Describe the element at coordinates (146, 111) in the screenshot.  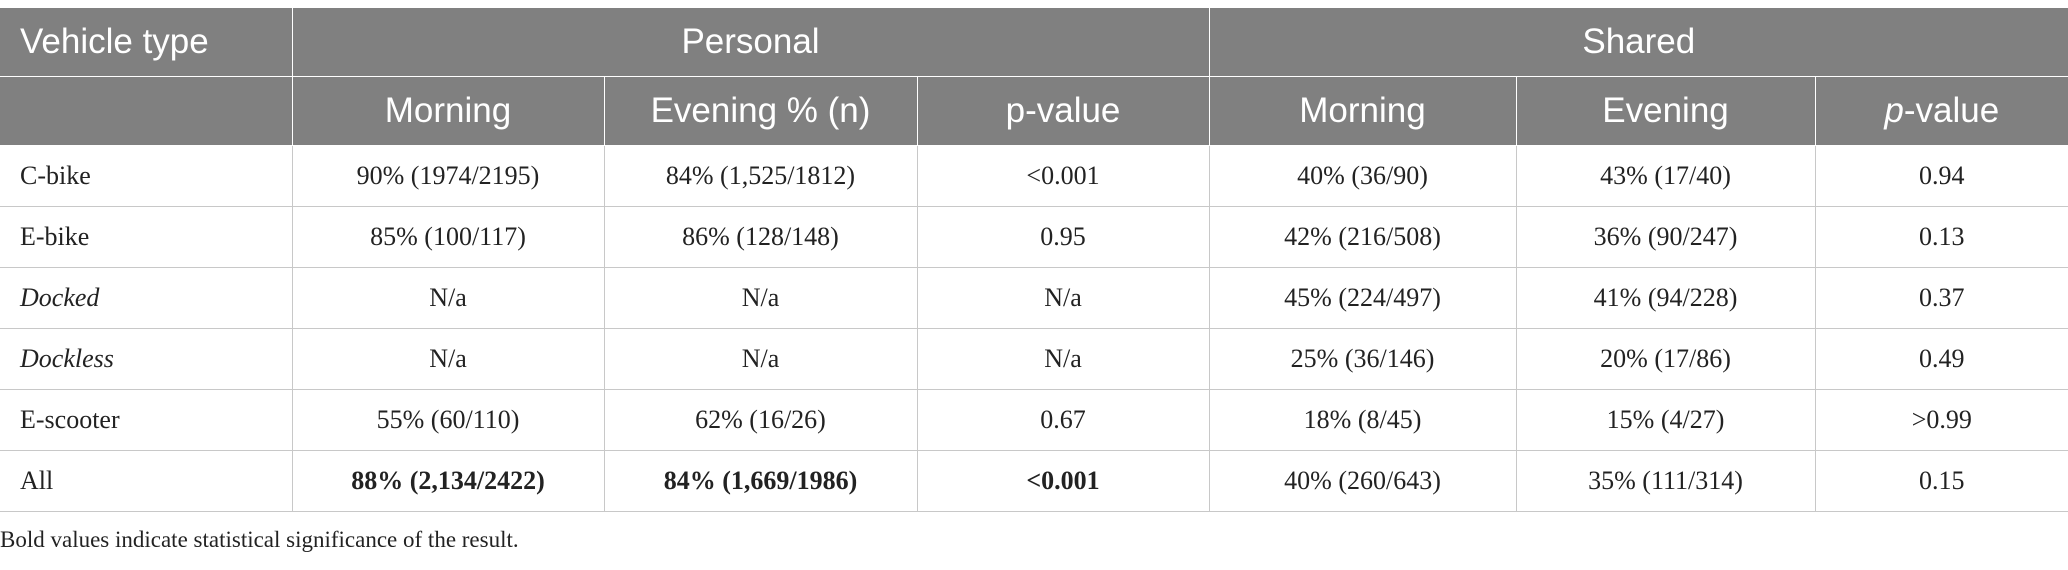
I see `header-empty-cell` at that location.